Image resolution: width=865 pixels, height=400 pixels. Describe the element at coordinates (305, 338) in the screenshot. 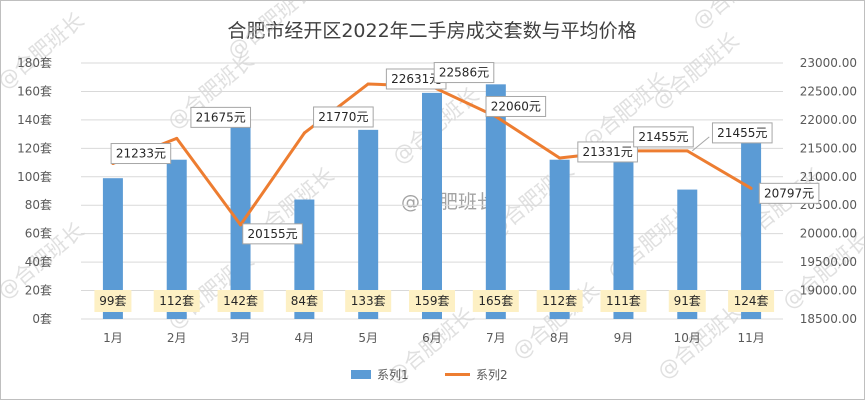

I see `x-tick-label: 4月` at that location.